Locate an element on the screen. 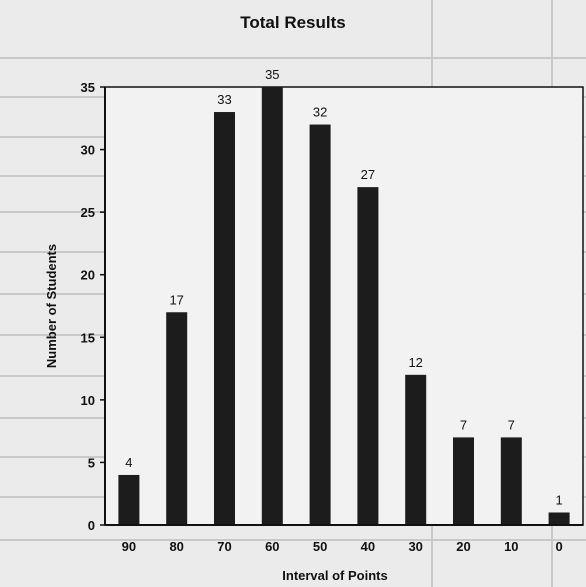  data-label-10: 7 is located at coordinates (511, 424).